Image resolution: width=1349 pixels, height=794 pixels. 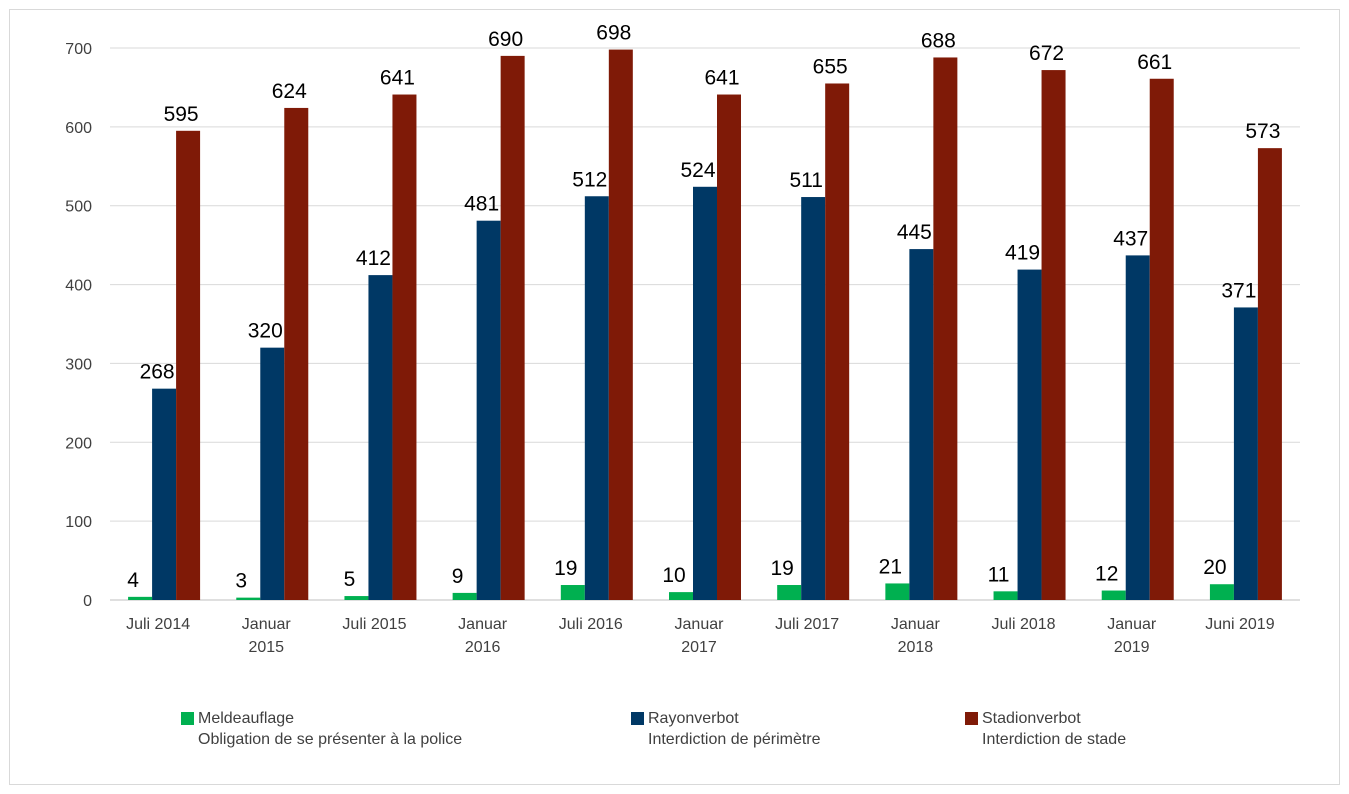 What do you see at coordinates (158, 624) in the screenshot?
I see `x-tick-label: Juli 2014` at bounding box center [158, 624].